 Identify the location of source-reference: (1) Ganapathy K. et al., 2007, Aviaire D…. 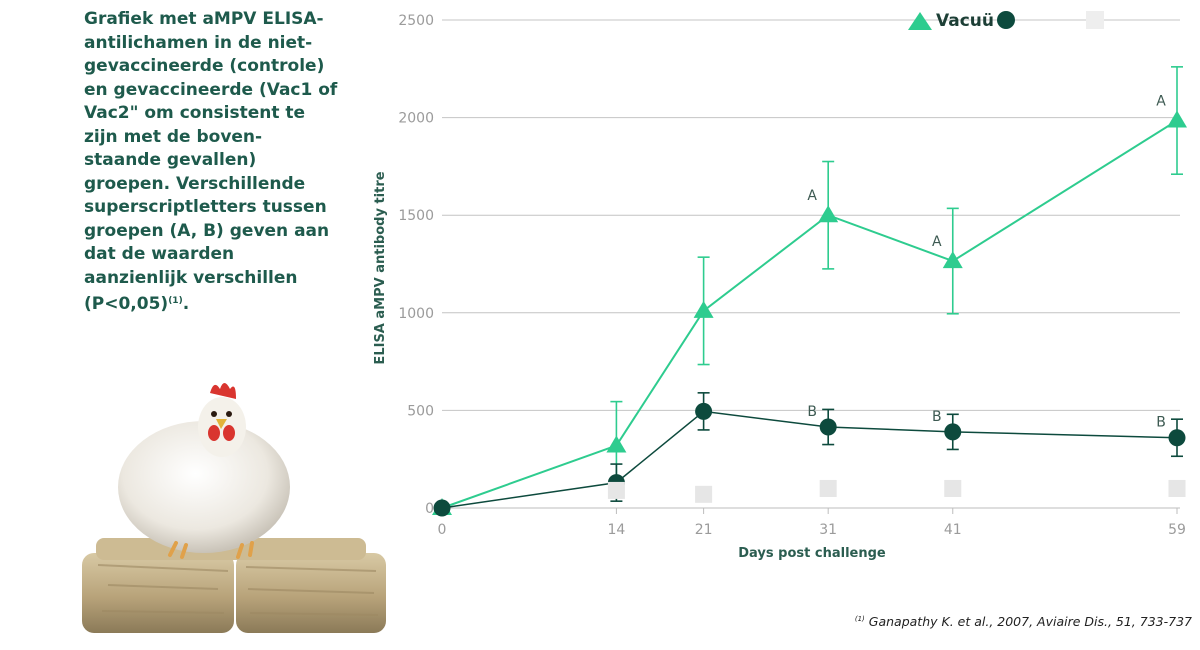
(1023, 621).